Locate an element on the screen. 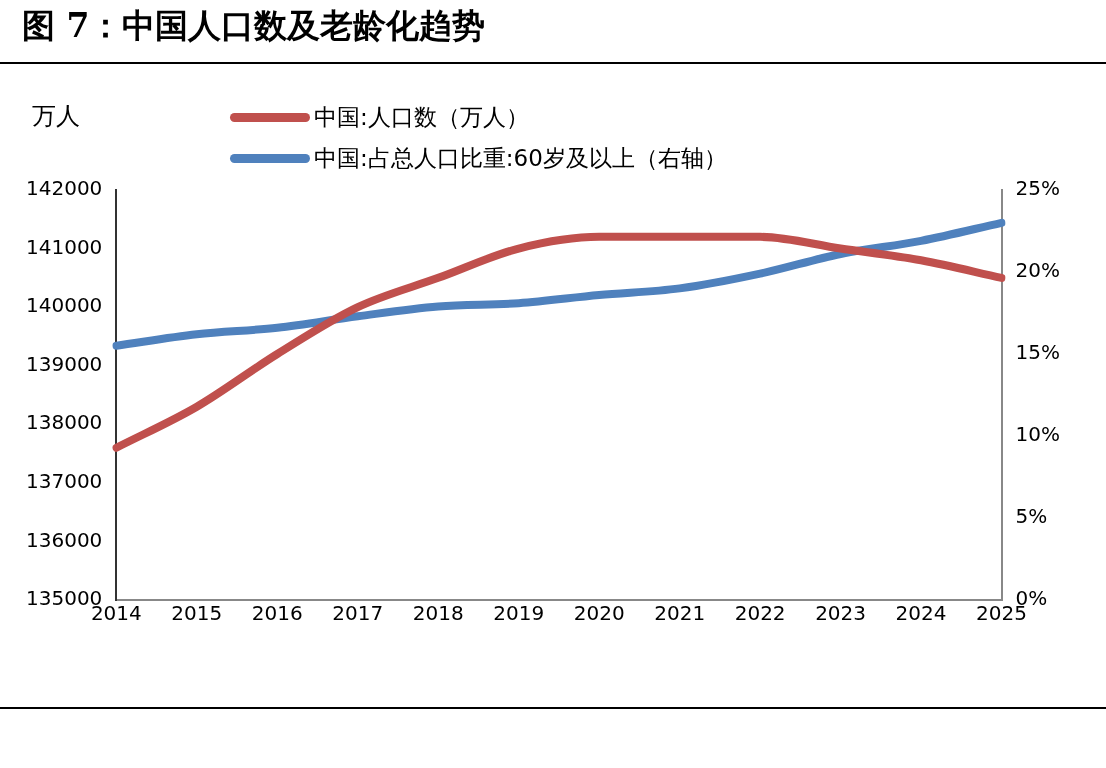  y-tick-label: 137000 is located at coordinates (64, 481).